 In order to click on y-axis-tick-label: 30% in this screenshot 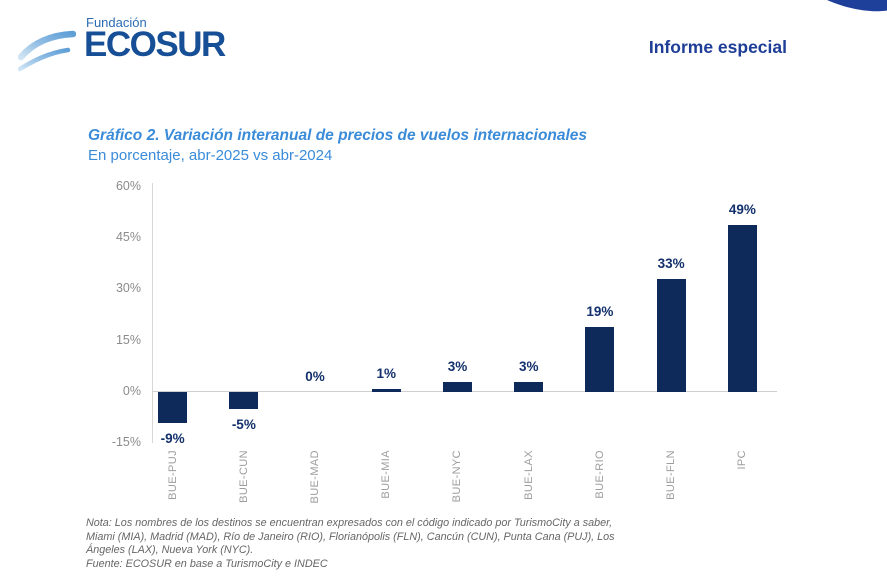, I will do `click(128, 288)`.